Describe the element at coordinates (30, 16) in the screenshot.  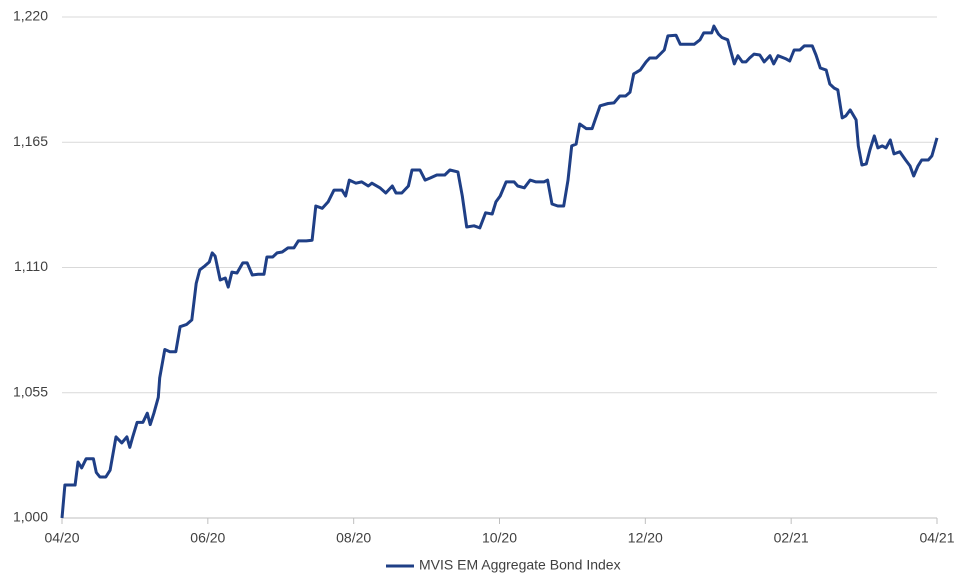
I see `y-tick-label: 1,220` at that location.